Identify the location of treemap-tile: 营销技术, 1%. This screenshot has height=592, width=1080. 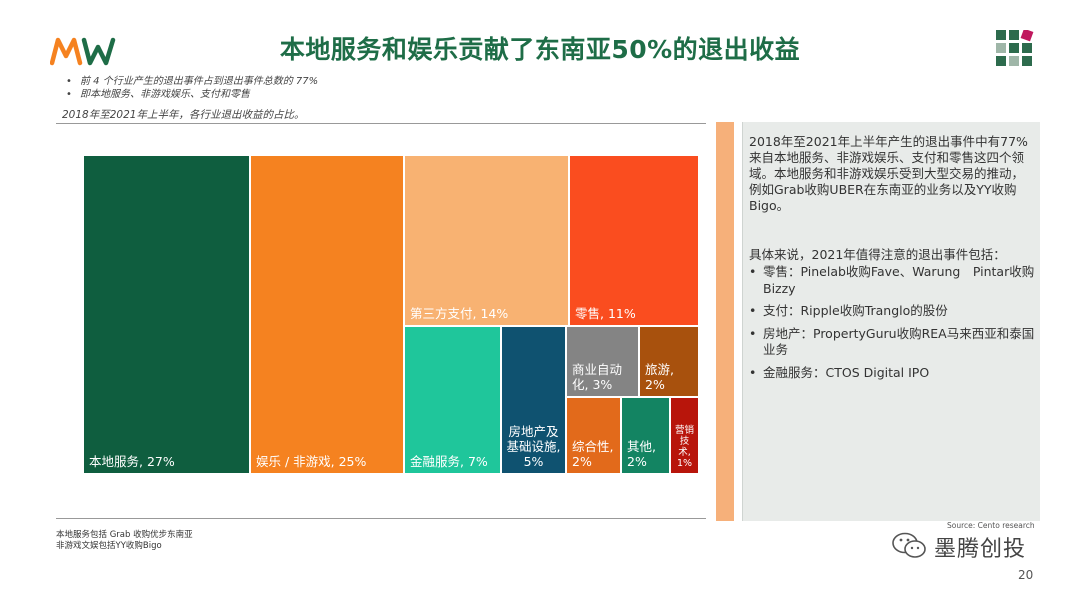
(684, 435).